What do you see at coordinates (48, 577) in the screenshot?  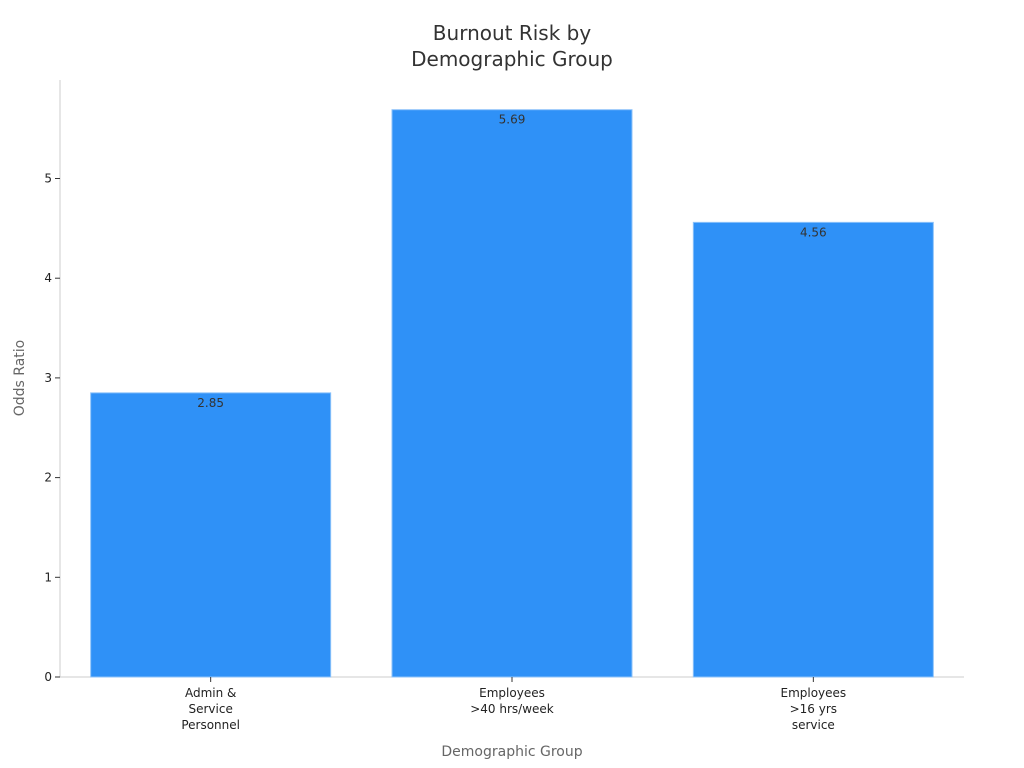 I see `y-tick-label: 1` at bounding box center [48, 577].